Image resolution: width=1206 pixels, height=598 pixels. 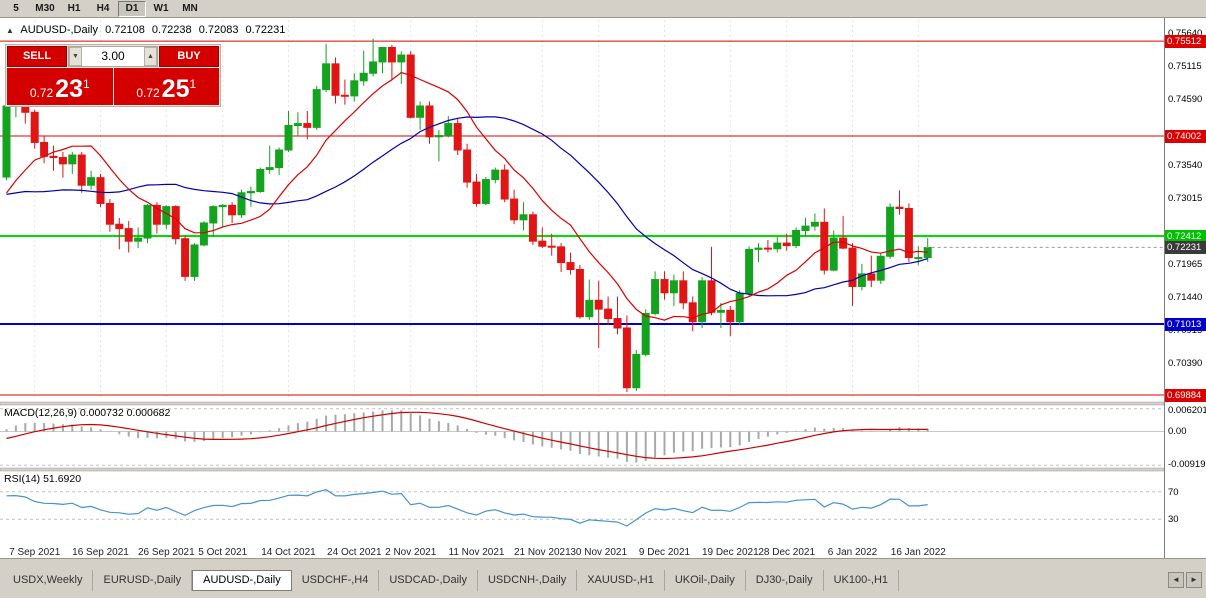 What do you see at coordinates (1176, 580) in the screenshot?
I see `tab-scroll-left-button: ◄` at bounding box center [1176, 580].